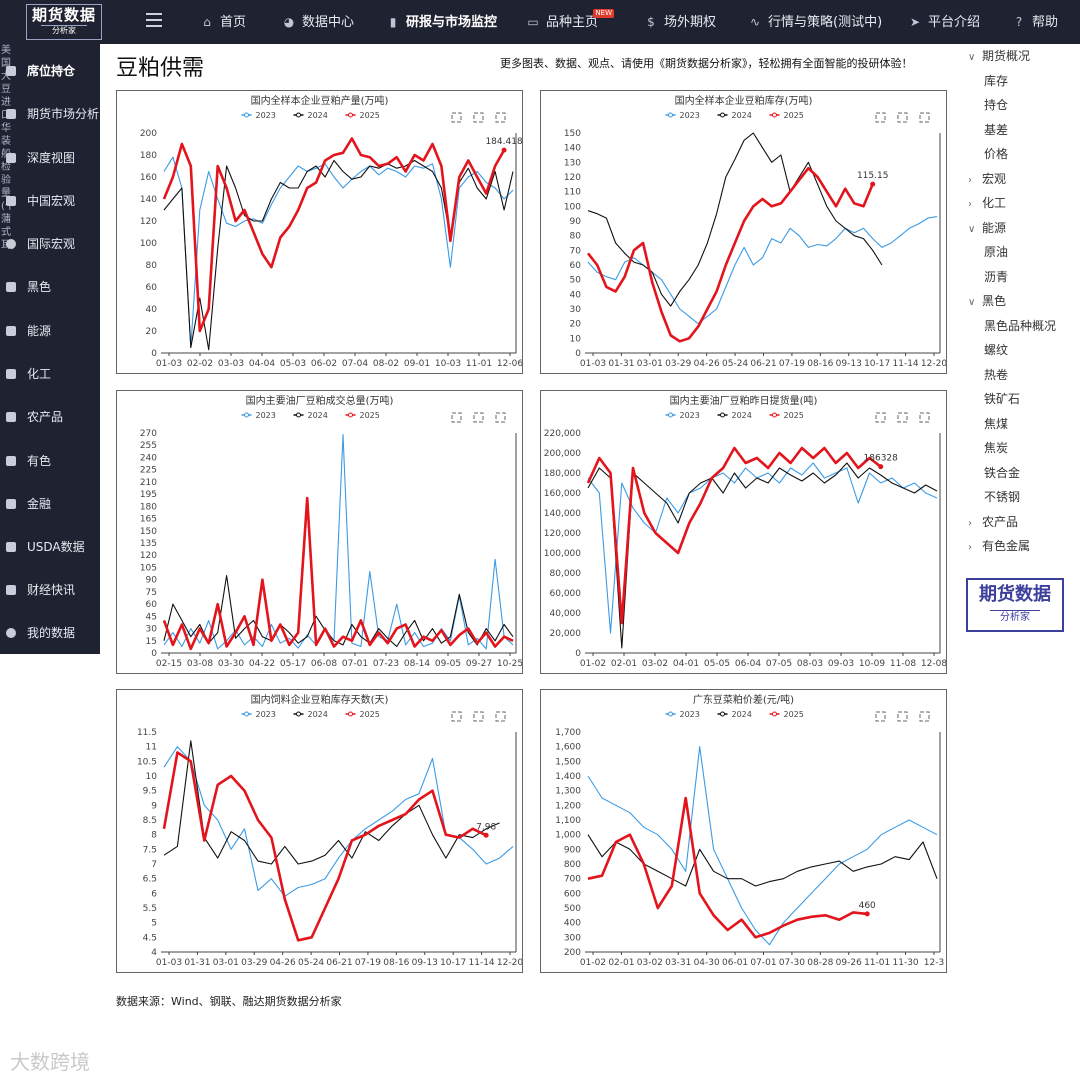 The image size is (1080, 1081). I want to click on send-icon: ➤, so click(915, 22).